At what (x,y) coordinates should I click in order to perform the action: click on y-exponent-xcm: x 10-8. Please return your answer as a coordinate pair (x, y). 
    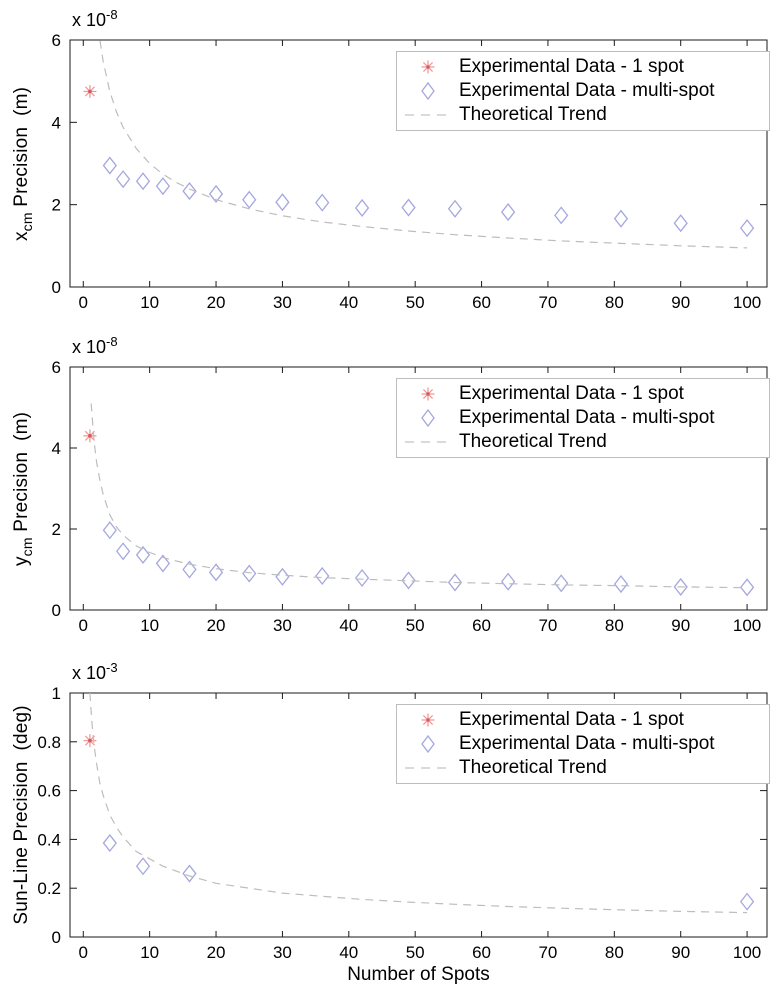
    Looking at the image, I should click on (95, 18).